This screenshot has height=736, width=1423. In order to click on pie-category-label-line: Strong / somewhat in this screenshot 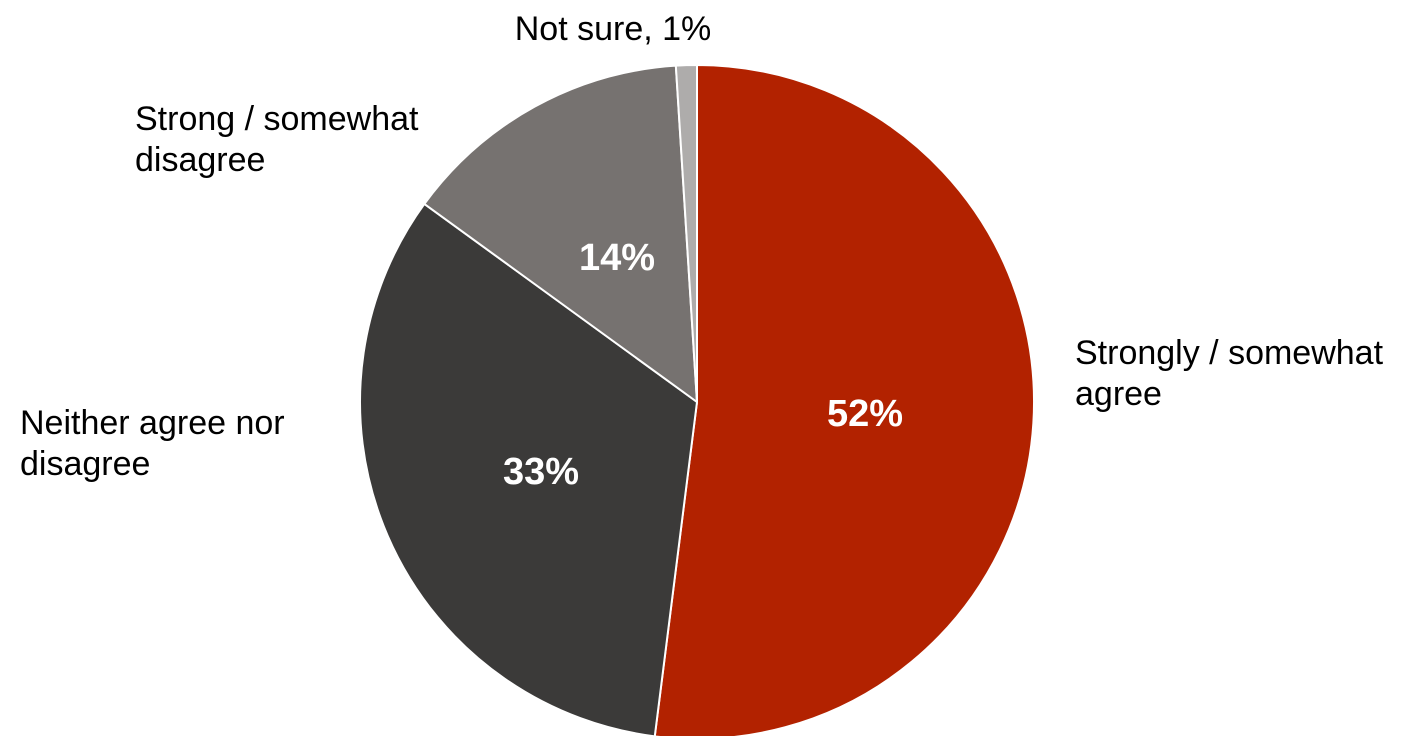, I will do `click(277, 119)`.